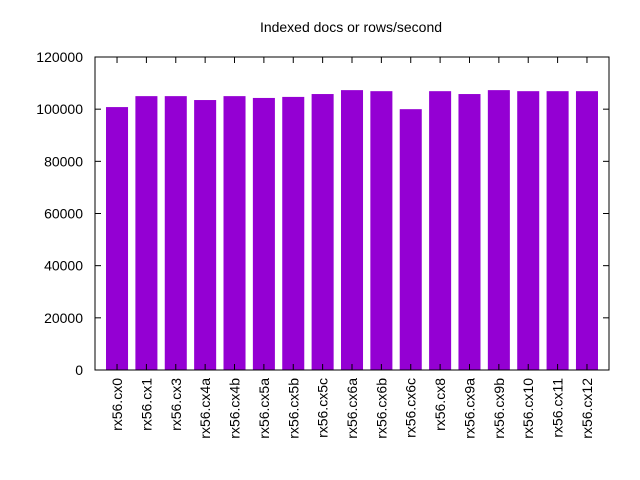 The height and width of the screenshot is (480, 640). I want to click on bar-rx56-cx4a, so click(205, 235).